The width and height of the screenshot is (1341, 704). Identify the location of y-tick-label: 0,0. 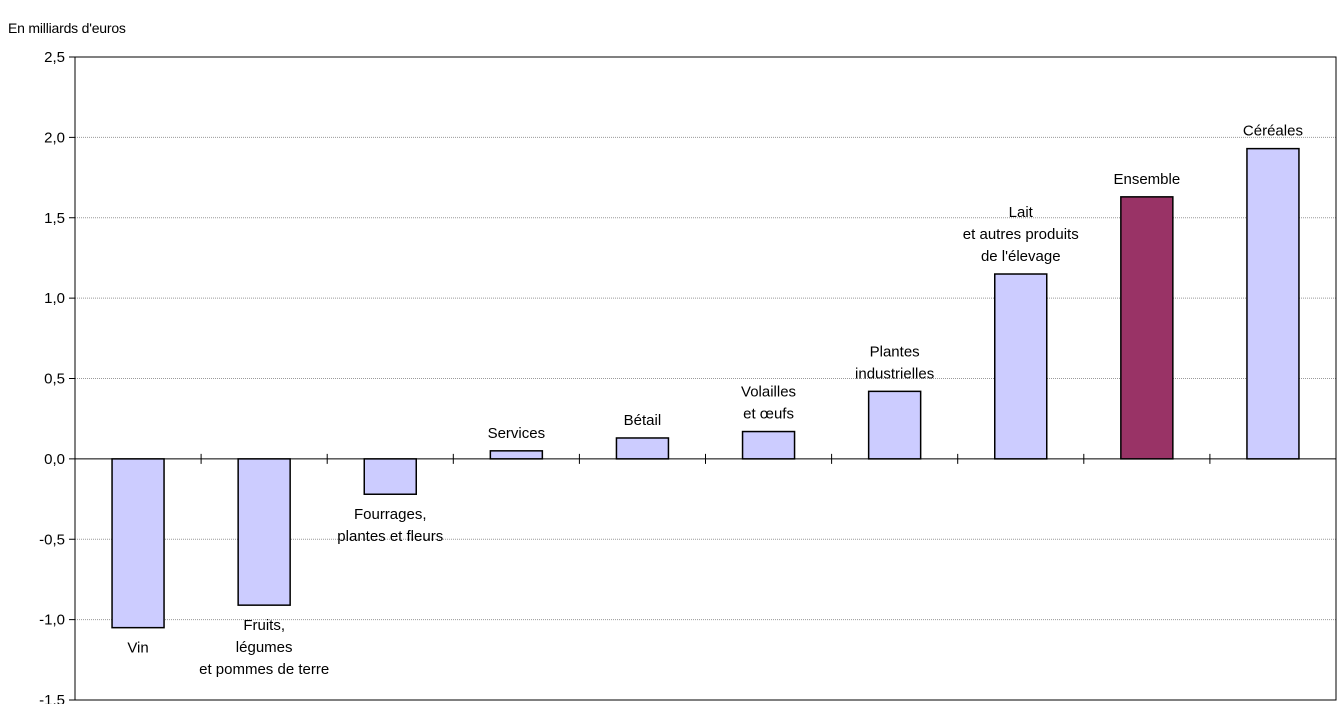
(54, 459).